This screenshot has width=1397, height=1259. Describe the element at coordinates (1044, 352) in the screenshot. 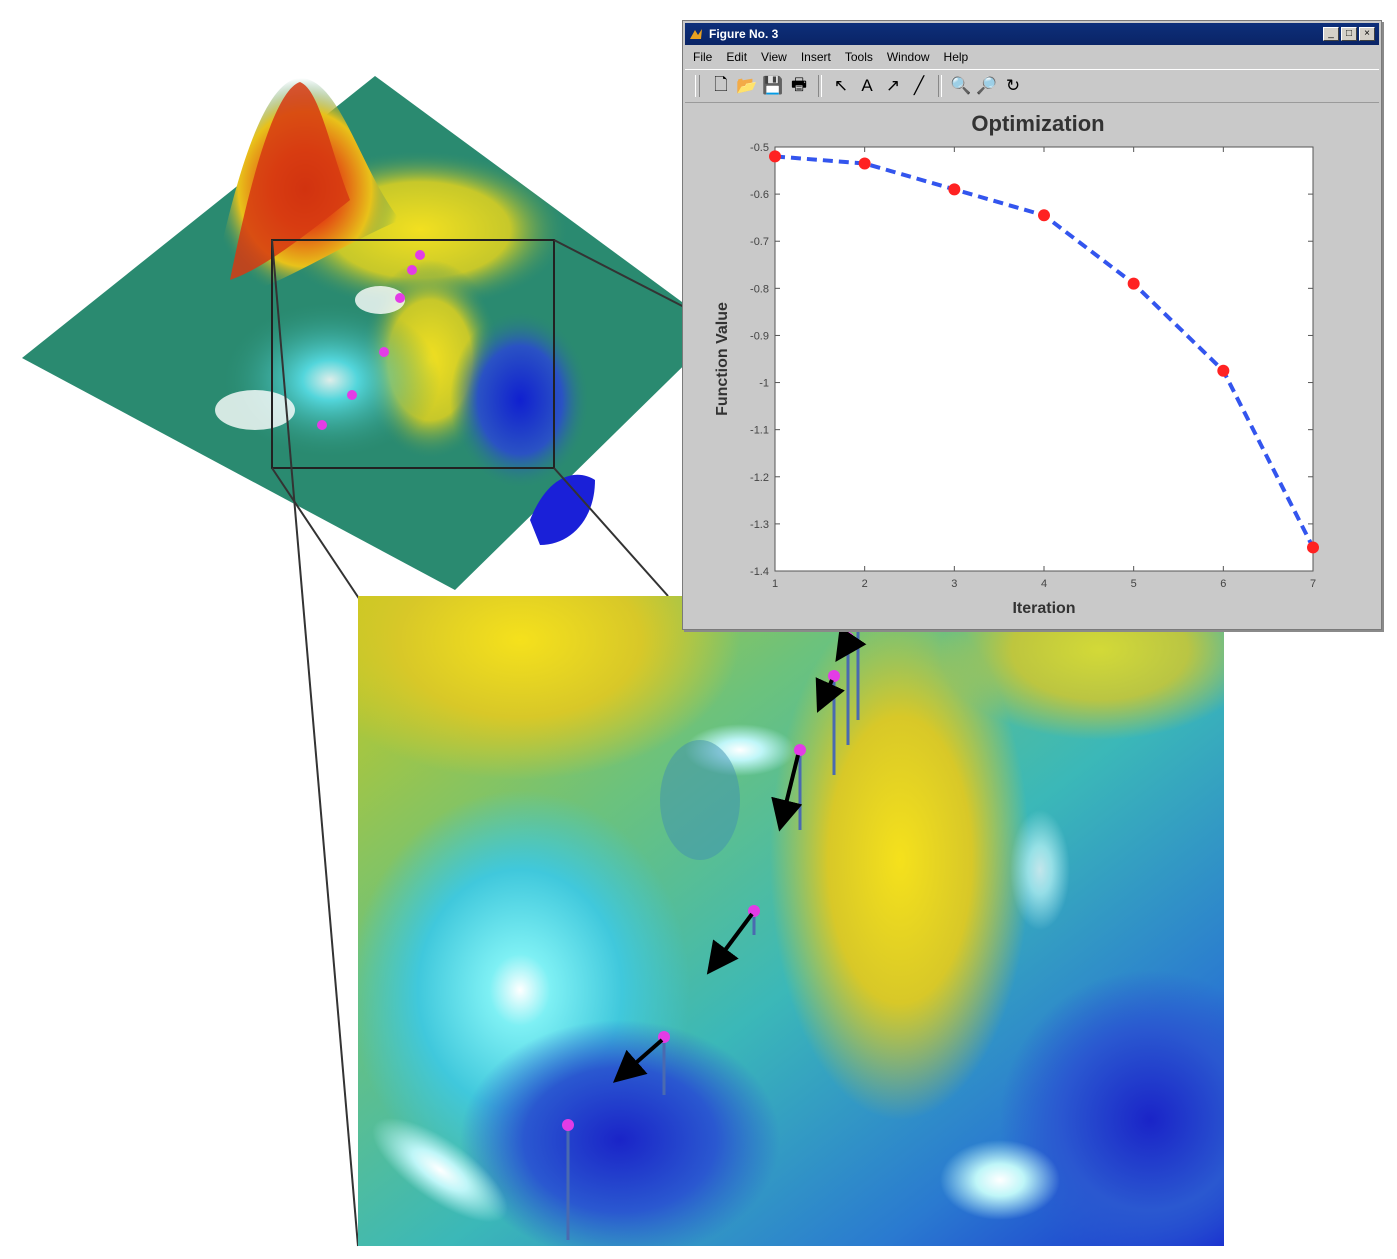

I see `series-group` at that location.